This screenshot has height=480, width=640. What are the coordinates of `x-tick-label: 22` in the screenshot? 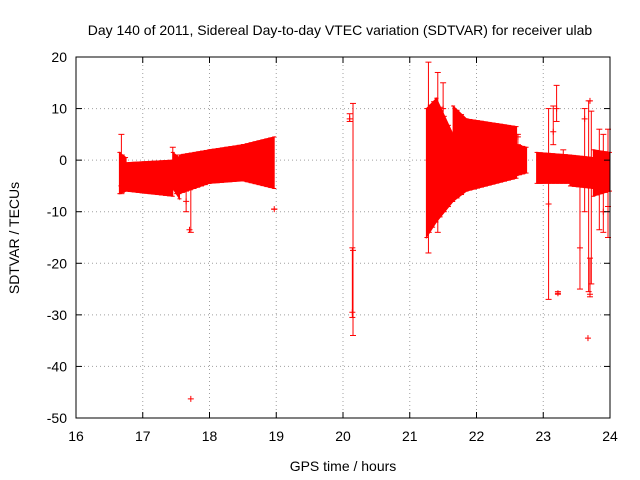 It's located at (477, 436).